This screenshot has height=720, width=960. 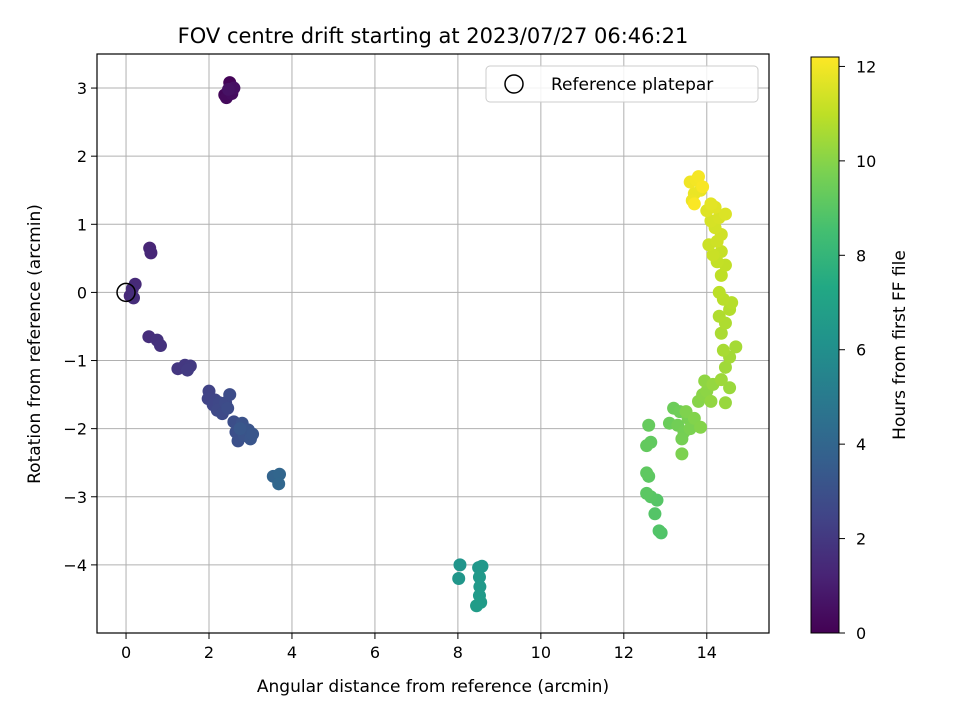 What do you see at coordinates (375, 652) in the screenshot?
I see `x-tick-label: 6` at bounding box center [375, 652].